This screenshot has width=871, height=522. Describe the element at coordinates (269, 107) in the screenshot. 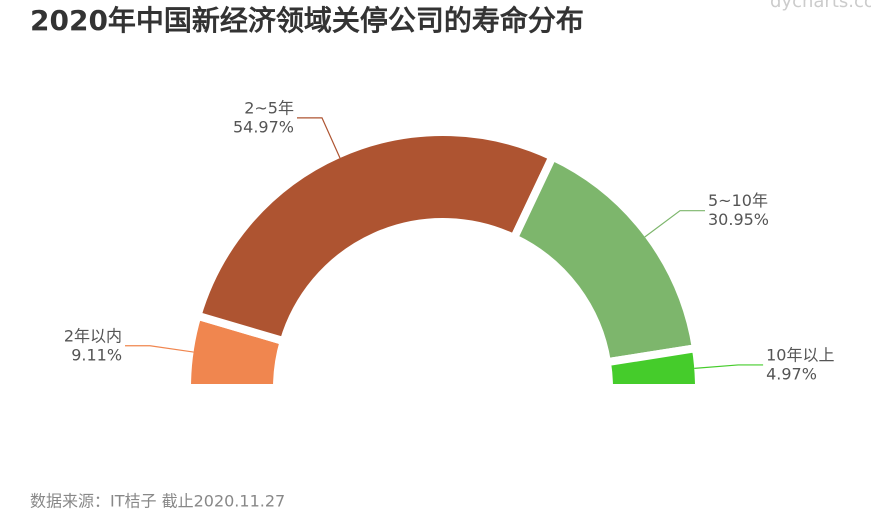

I see `slice-label: 2~5年` at that location.